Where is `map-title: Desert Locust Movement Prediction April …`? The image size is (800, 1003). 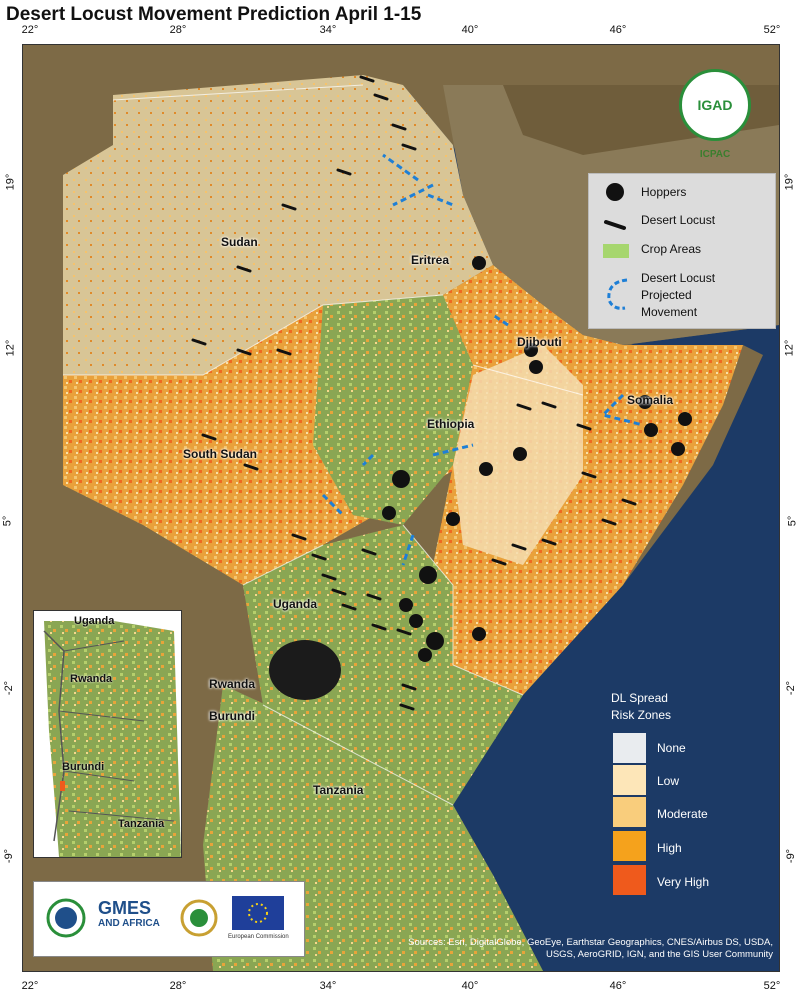
map-title: Desert Locust Movement Prediction April … is located at coordinates (214, 14).